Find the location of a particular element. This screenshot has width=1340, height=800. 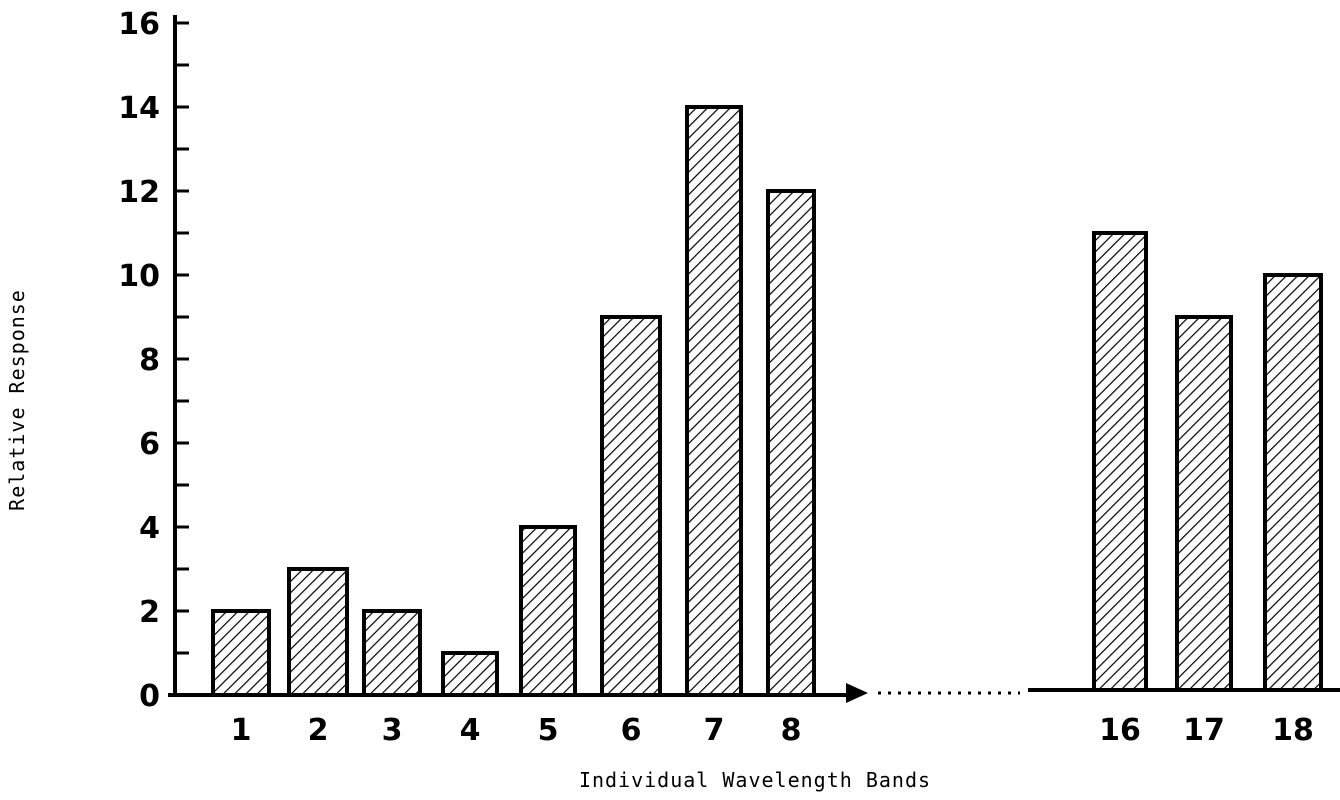

y-tick-label: 4 is located at coordinates (149, 528).